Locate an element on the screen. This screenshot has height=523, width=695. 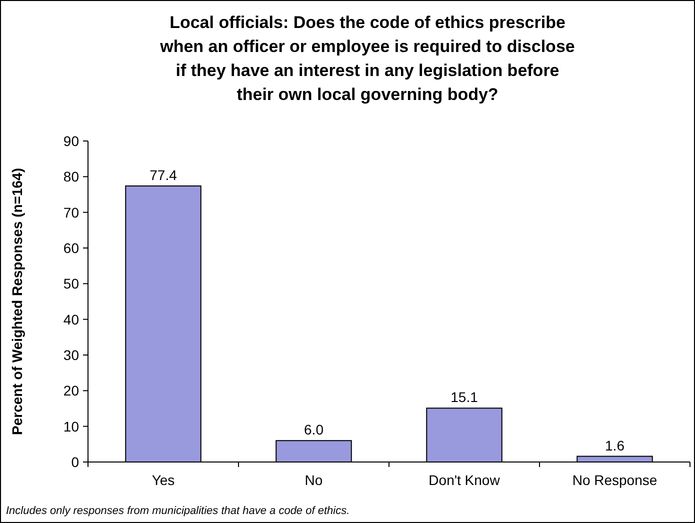
y-tick-label: 90 is located at coordinates (71, 141).